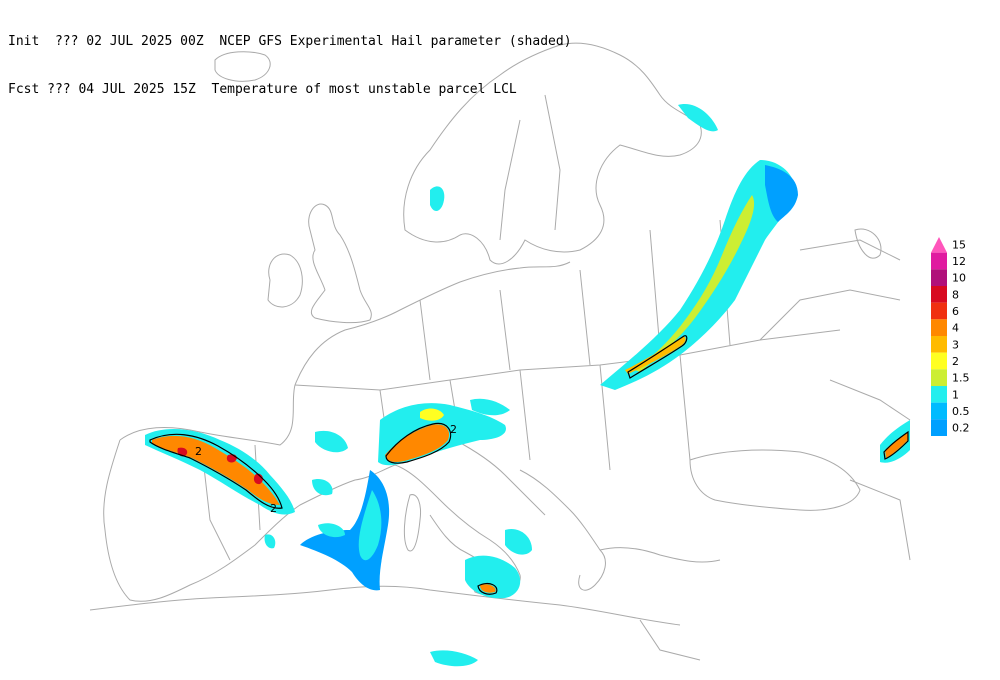 This screenshot has width=1000, height=680. What do you see at coordinates (959, 278) in the screenshot?
I see `legend-label: 10` at bounding box center [959, 278].